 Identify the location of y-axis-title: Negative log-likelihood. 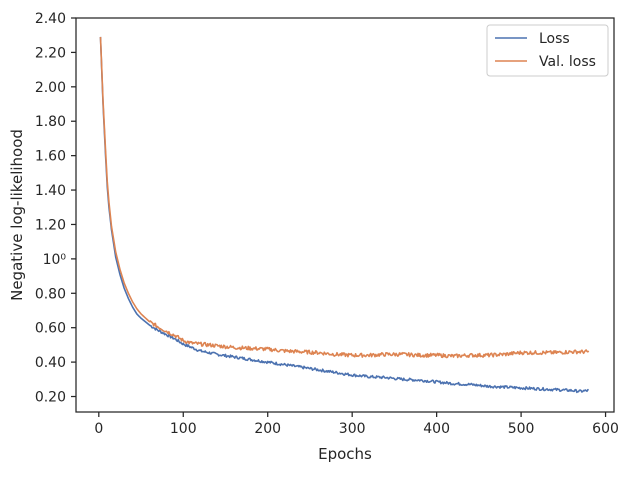
(17, 215).